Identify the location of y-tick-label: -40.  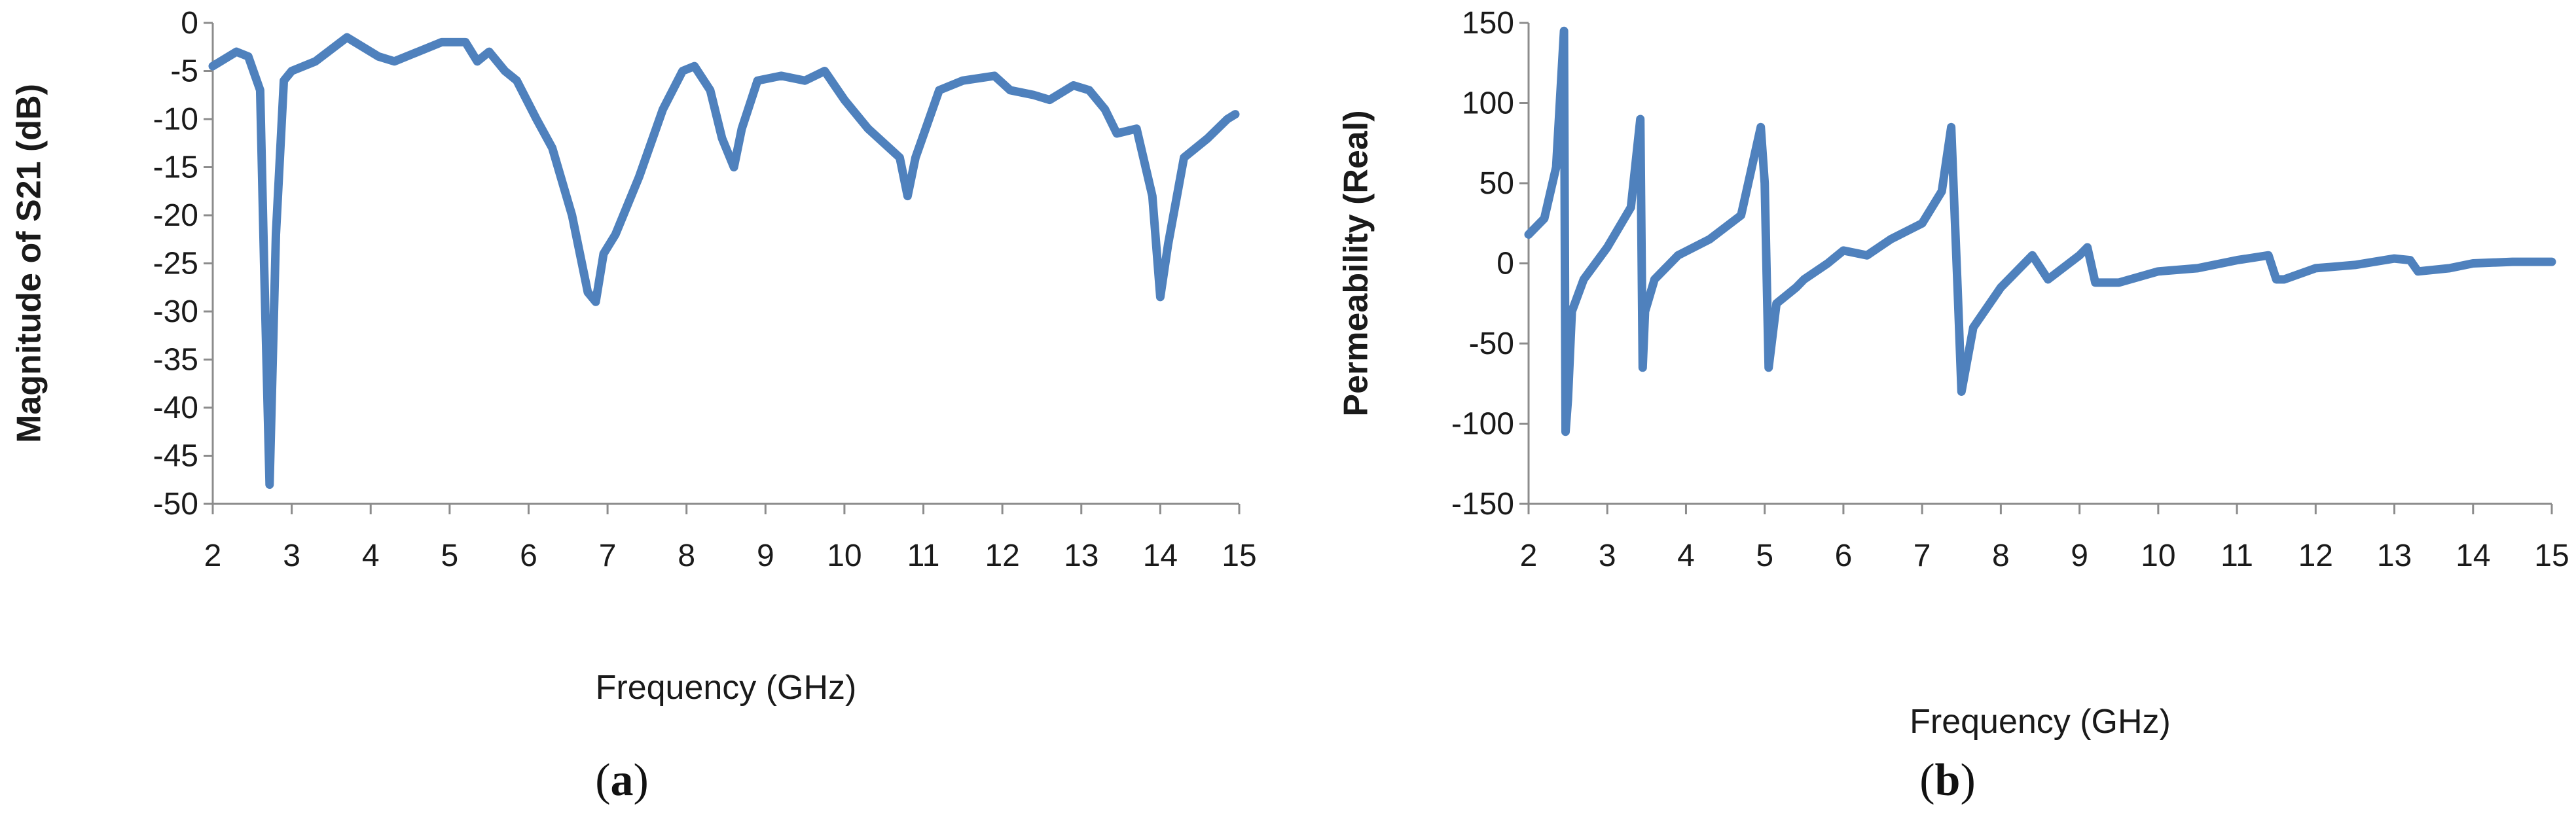
(175, 408).